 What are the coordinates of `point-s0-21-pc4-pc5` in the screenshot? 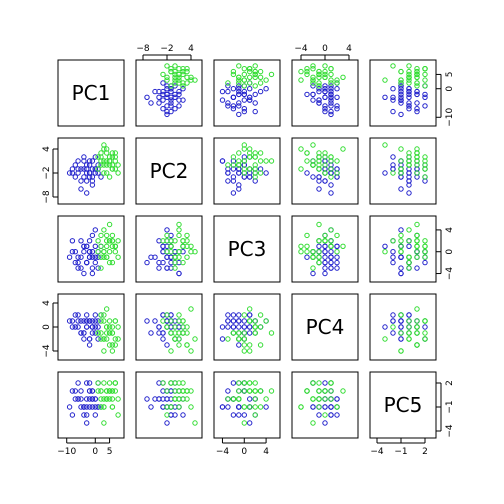 It's located at (385, 327).